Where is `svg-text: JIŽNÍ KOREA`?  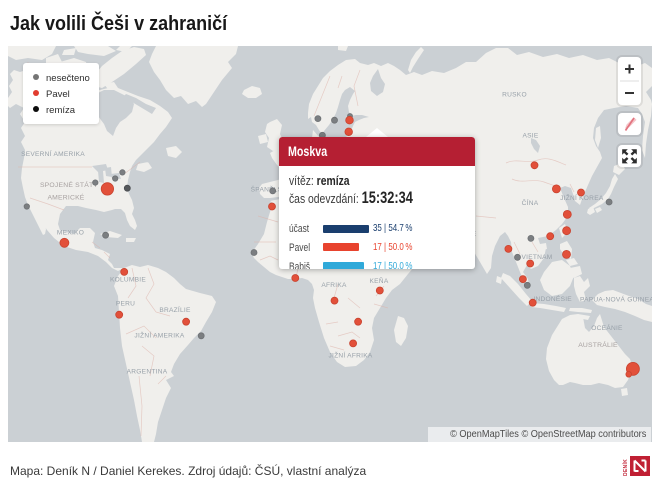 svg-text: JIŽNÍ KOREA is located at coordinates (582, 197).